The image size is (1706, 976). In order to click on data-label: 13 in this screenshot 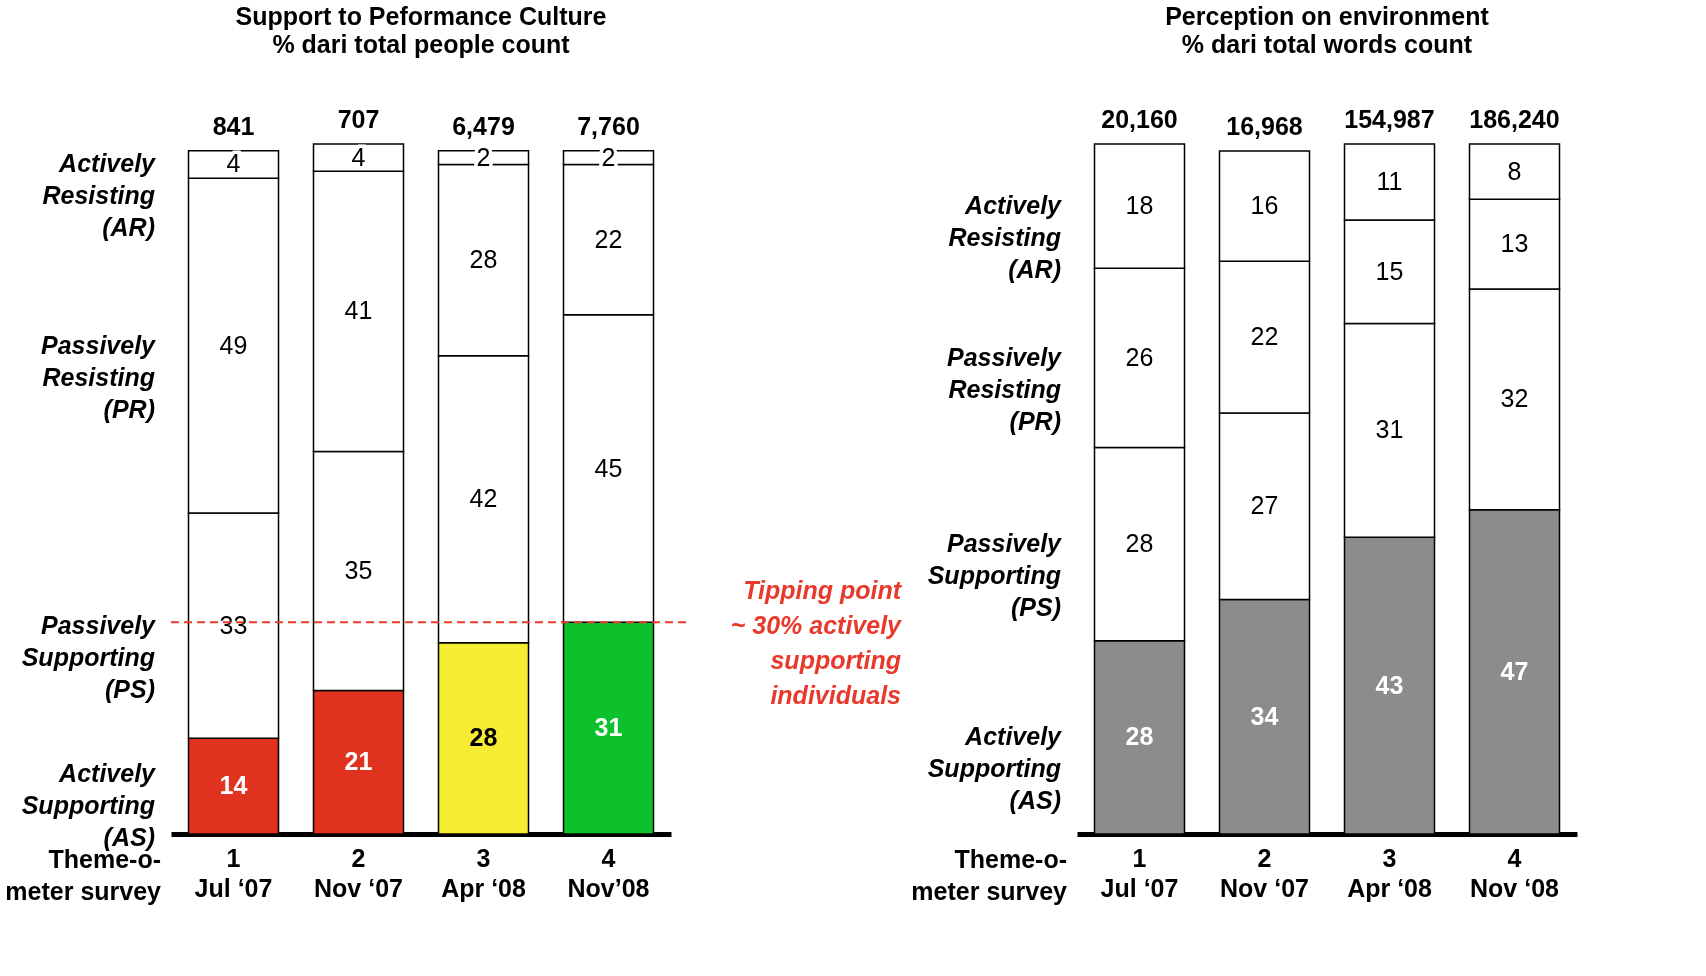, I will do `click(1514, 243)`.